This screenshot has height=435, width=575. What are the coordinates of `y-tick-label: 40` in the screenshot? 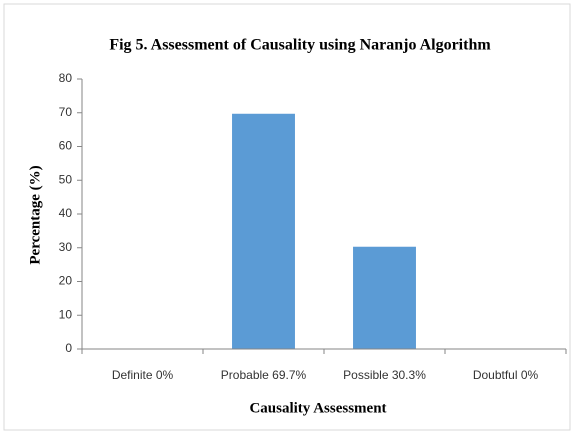 It's located at (66, 213).